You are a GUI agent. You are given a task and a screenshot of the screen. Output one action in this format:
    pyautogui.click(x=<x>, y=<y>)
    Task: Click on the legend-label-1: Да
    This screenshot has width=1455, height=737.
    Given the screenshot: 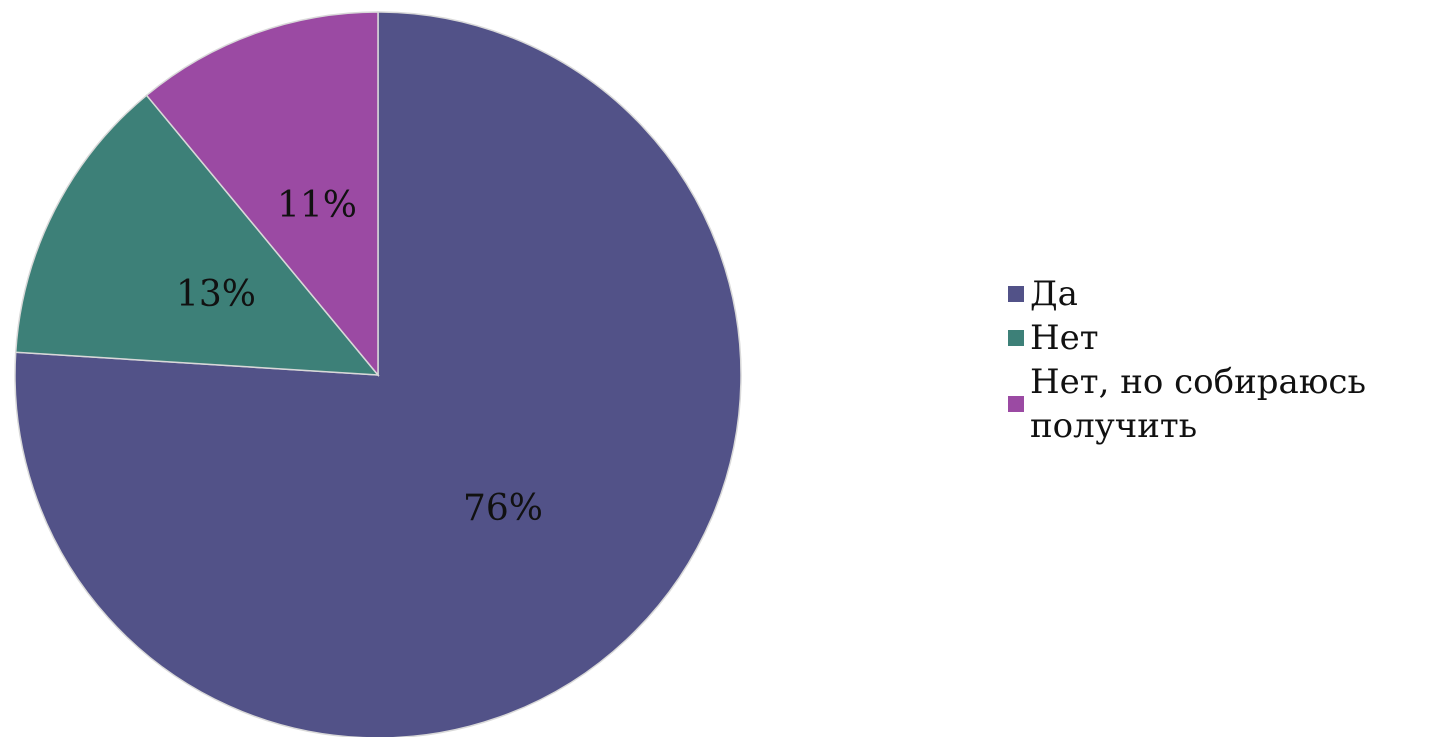 What is the action you would take?
    pyautogui.click(x=1054, y=294)
    